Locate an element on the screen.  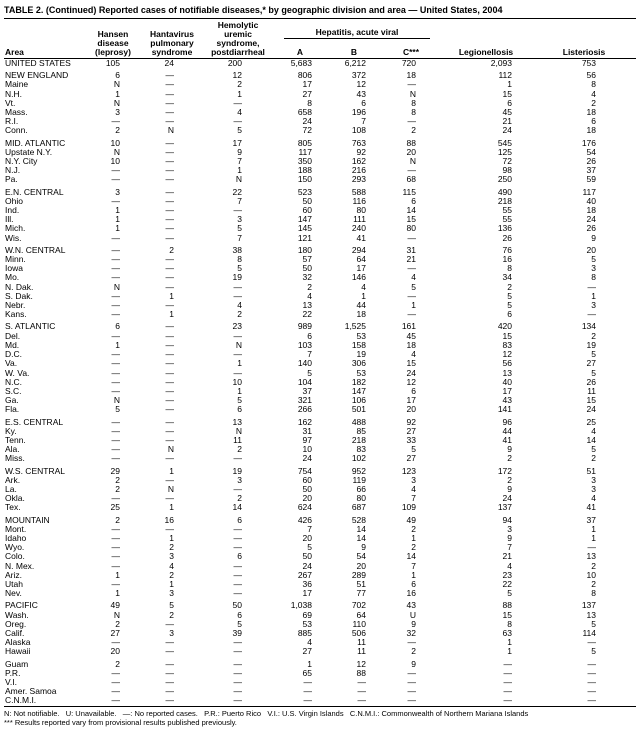
value-cell: 21 is located at coordinates (411, 259).